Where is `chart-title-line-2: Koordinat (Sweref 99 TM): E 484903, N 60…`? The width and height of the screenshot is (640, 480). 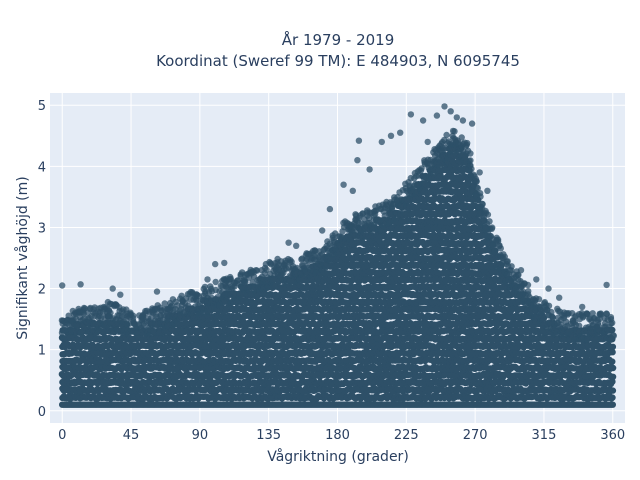 chart-title-line-2: Koordinat (Sweref 99 TM): E 484903, N 60… is located at coordinates (338, 61).